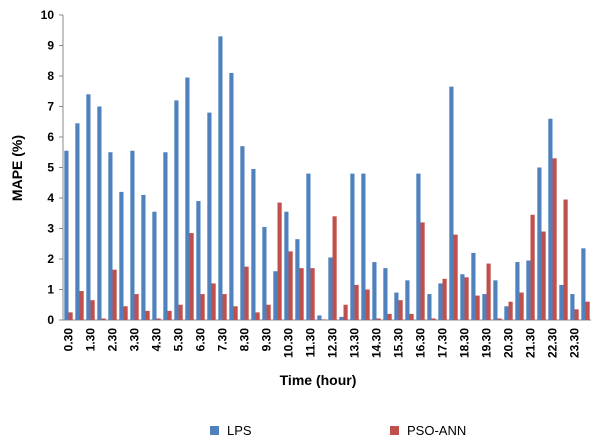  Describe the element at coordinates (553, 343) in the screenshot. I see `x-tick-label: 22.30` at that location.